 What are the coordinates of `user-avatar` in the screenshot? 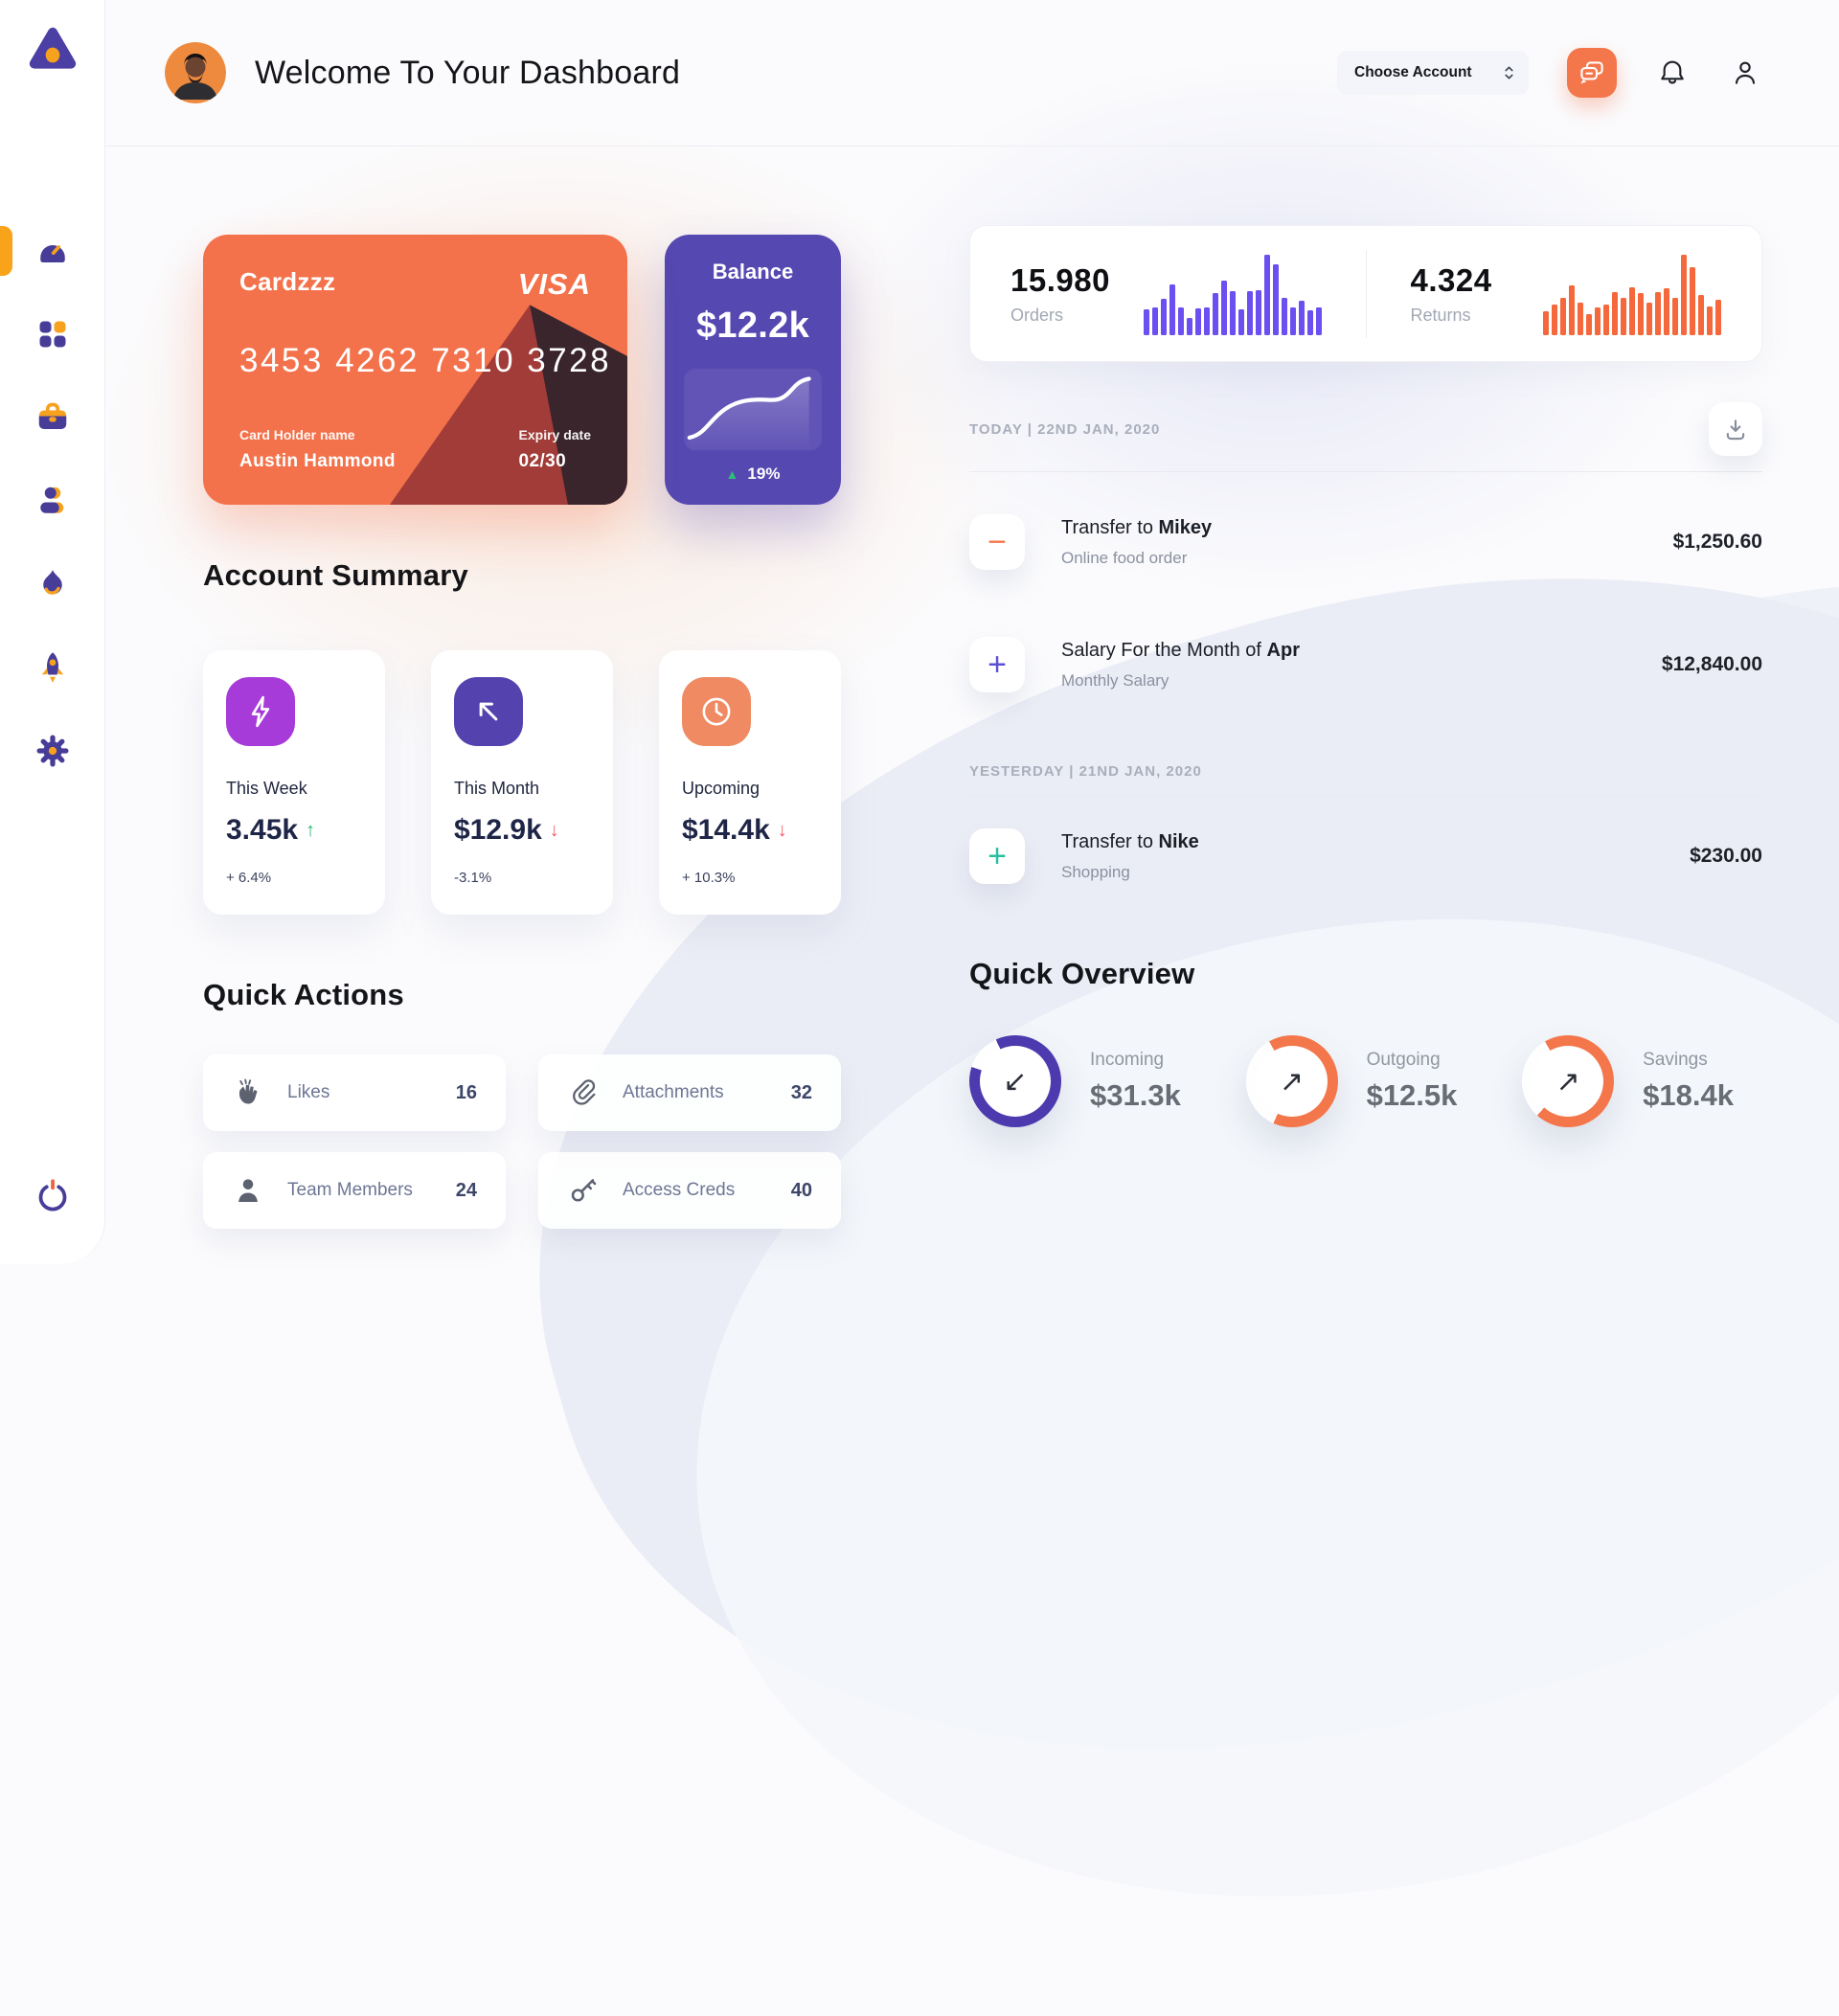 It's located at (195, 72).